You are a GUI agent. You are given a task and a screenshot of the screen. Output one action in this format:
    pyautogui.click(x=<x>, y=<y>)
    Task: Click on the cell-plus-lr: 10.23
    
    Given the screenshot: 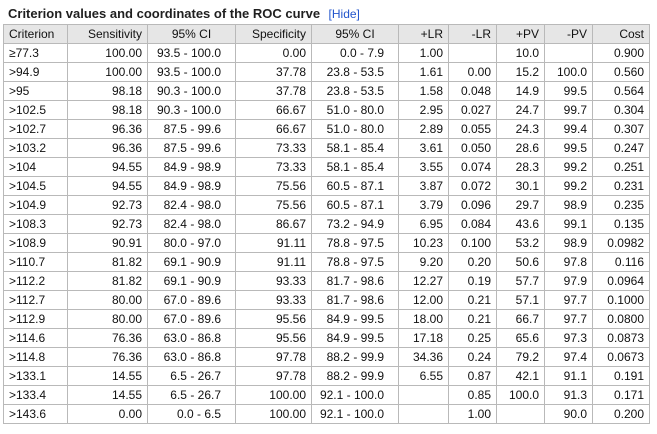 What is the action you would take?
    pyautogui.click(x=423, y=243)
    